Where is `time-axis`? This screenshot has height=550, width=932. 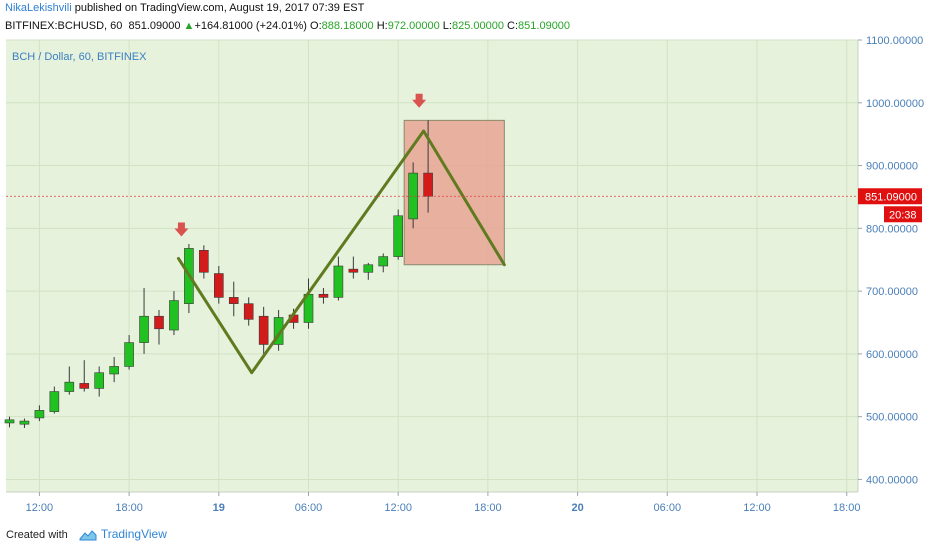
time-axis is located at coordinates (432, 504).